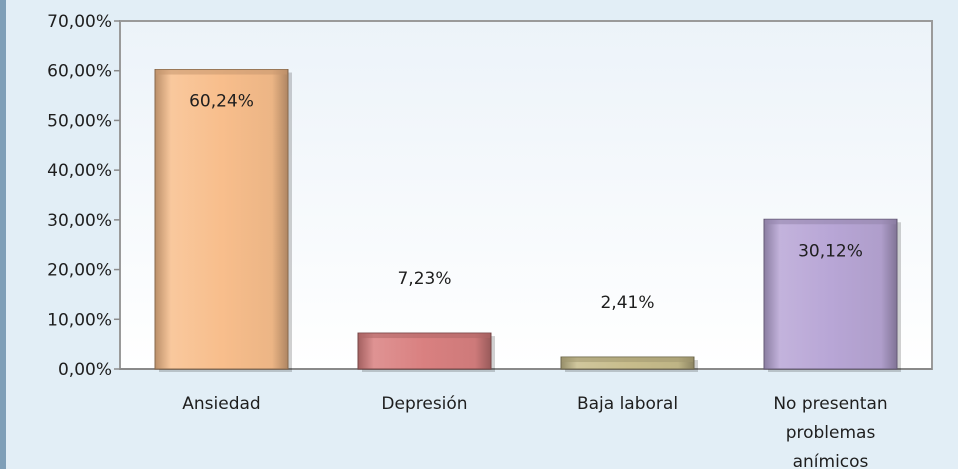 The width and height of the screenshot is (958, 469). I want to click on category-label: Baja laboral, so click(627, 404).